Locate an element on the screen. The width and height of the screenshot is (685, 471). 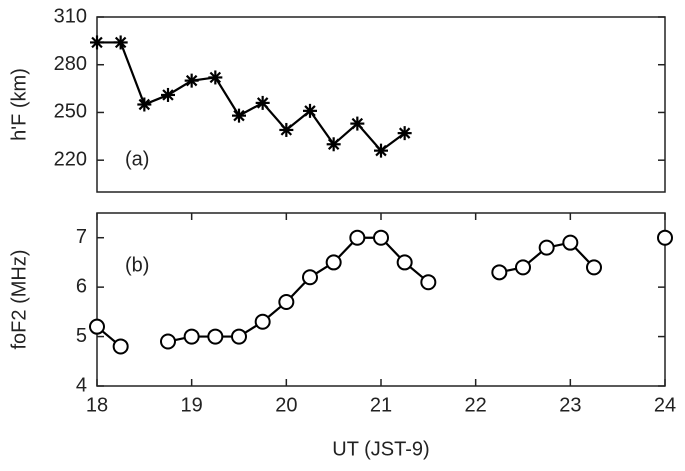
y-tick-label: 280 is located at coordinates (70, 64).